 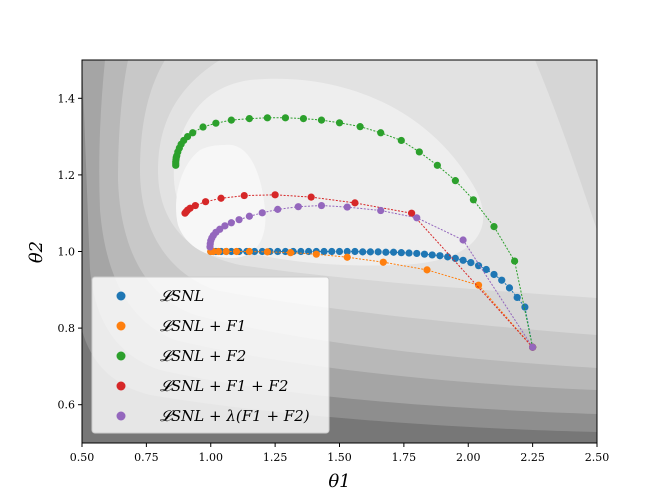 I want to click on legend-label: 𝓛SNL + λ(F1 + F2), so click(x=235, y=416).